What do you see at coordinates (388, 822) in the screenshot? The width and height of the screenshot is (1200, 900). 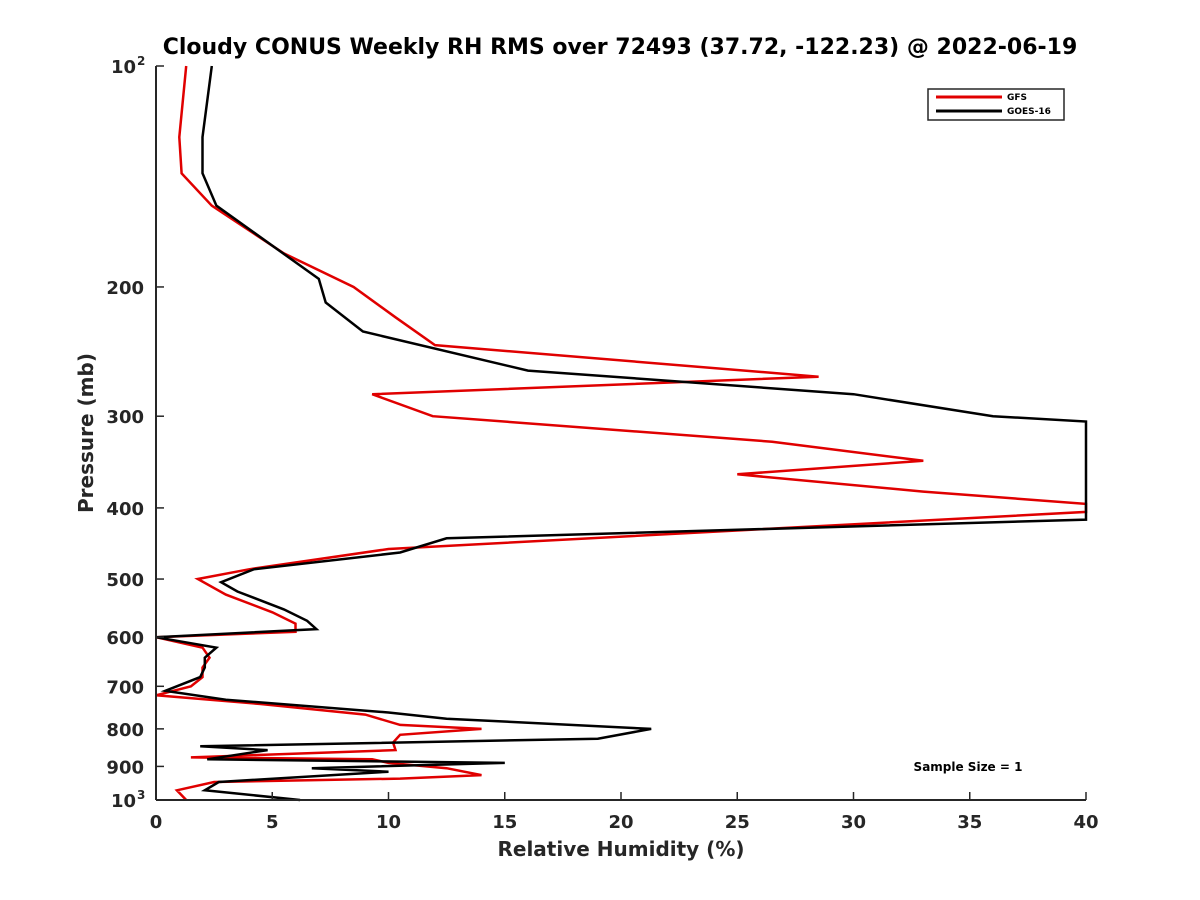 I see `x-tick-label: 10` at bounding box center [388, 822].